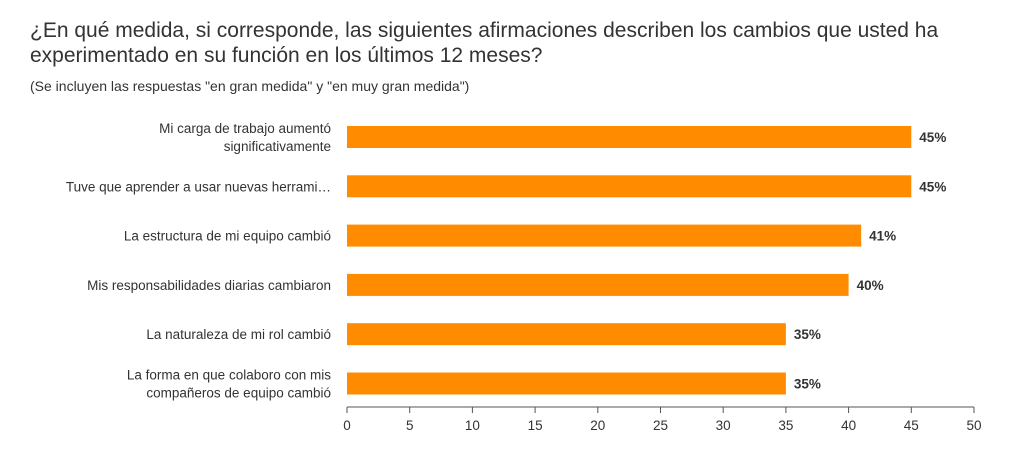 The height and width of the screenshot is (462, 1024). I want to click on x-tick-label: 10, so click(472, 425).